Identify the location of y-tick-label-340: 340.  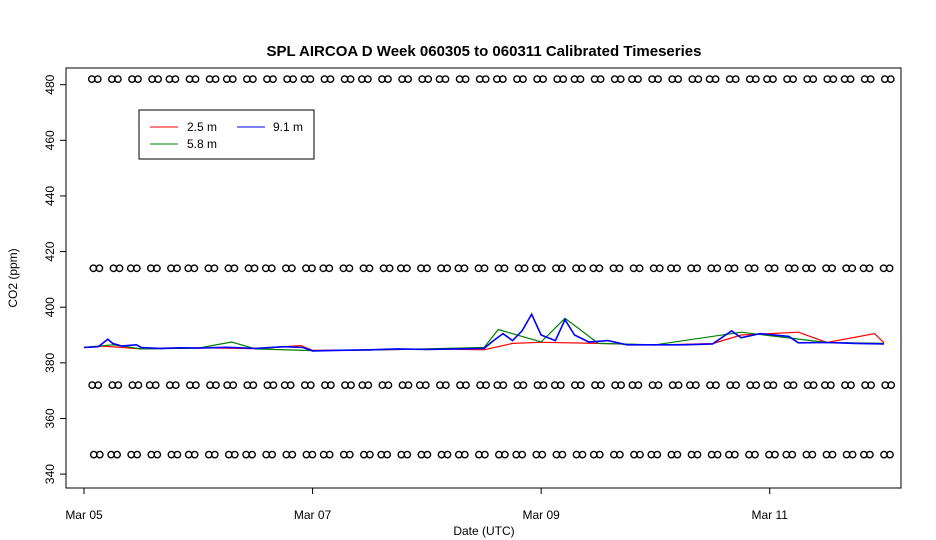
(50, 474).